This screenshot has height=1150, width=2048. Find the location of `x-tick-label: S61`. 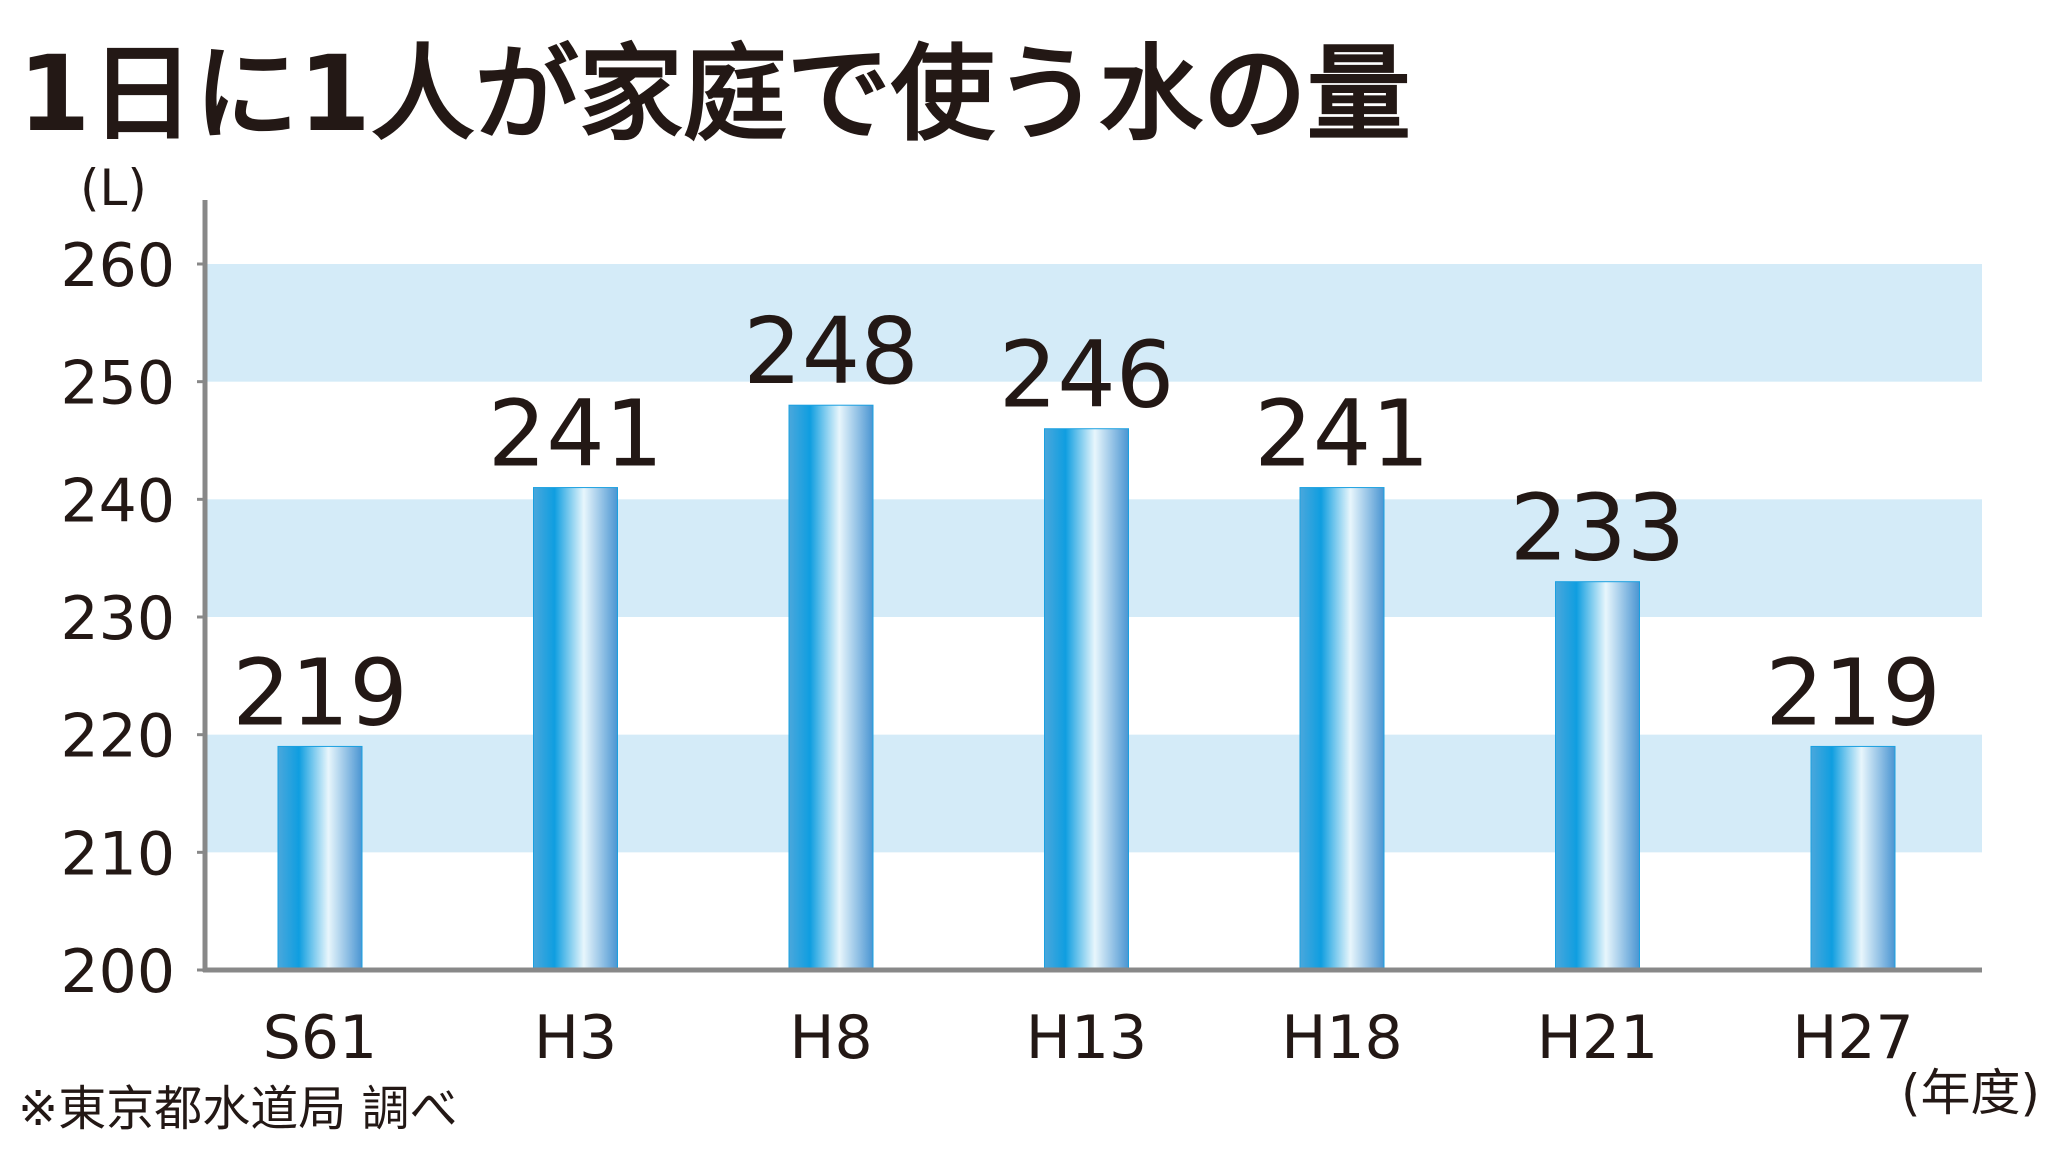

x-tick-label: S61 is located at coordinates (320, 1038).